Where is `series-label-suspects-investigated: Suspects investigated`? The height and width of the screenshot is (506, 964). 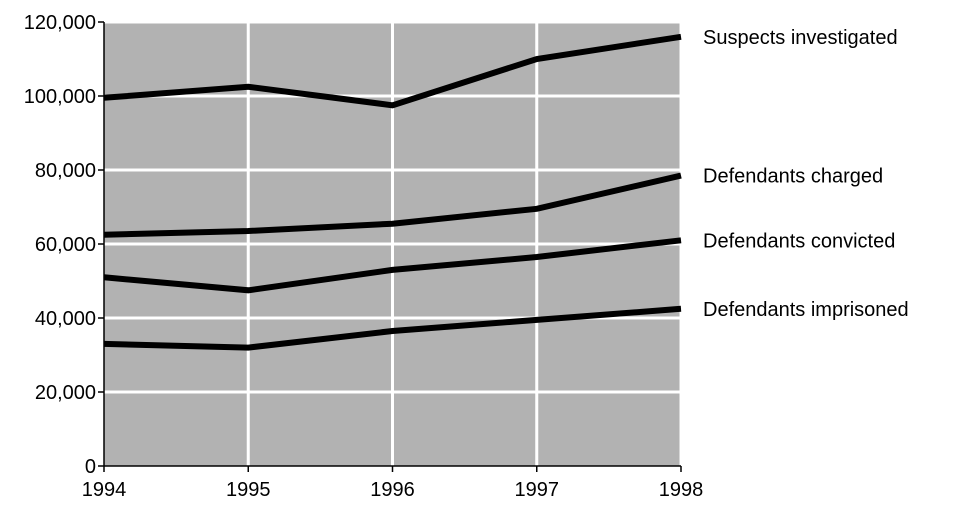
series-label-suspects-investigated: Suspects investigated is located at coordinates (800, 38).